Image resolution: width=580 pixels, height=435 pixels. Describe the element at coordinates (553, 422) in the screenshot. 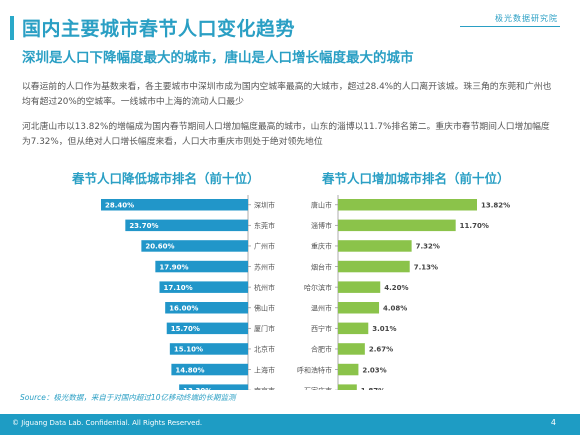

I see `page-number: 4` at that location.